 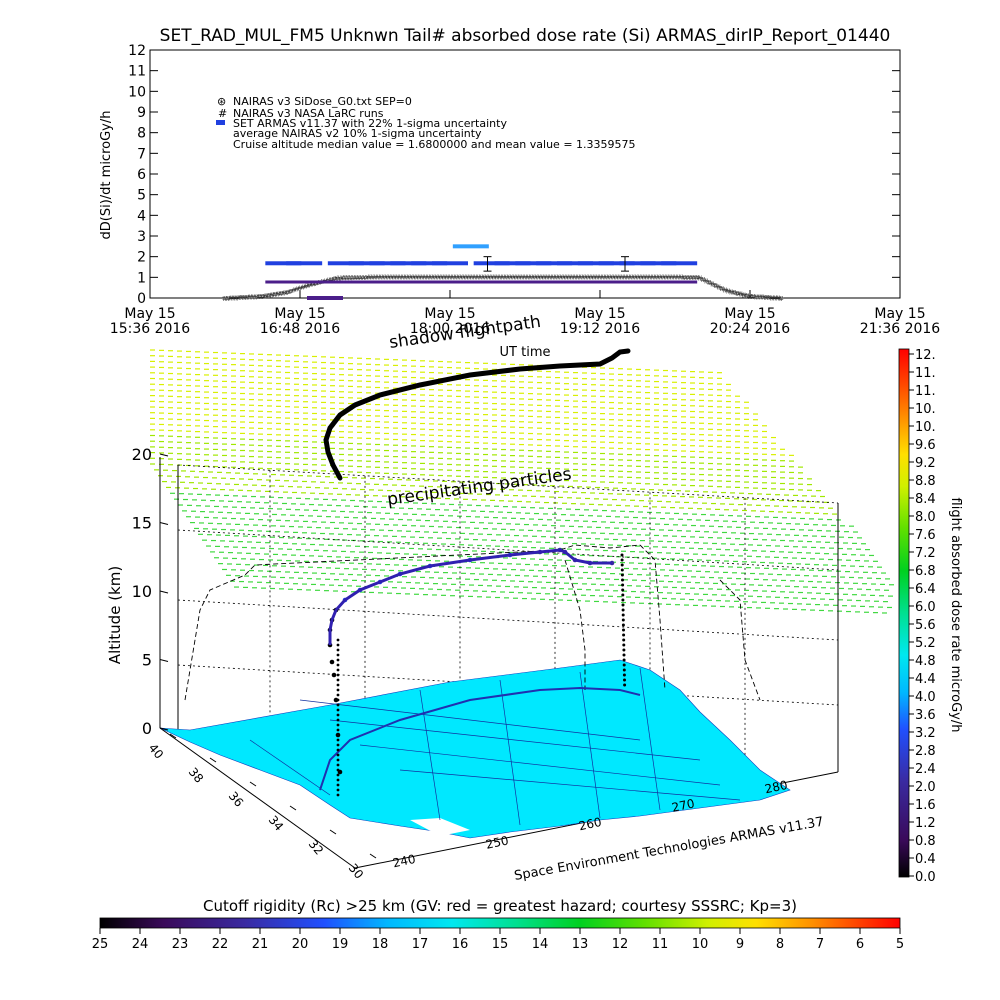 What do you see at coordinates (925, 715) in the screenshot?
I see `colorbar-right-tick-label: 3.6` at bounding box center [925, 715].